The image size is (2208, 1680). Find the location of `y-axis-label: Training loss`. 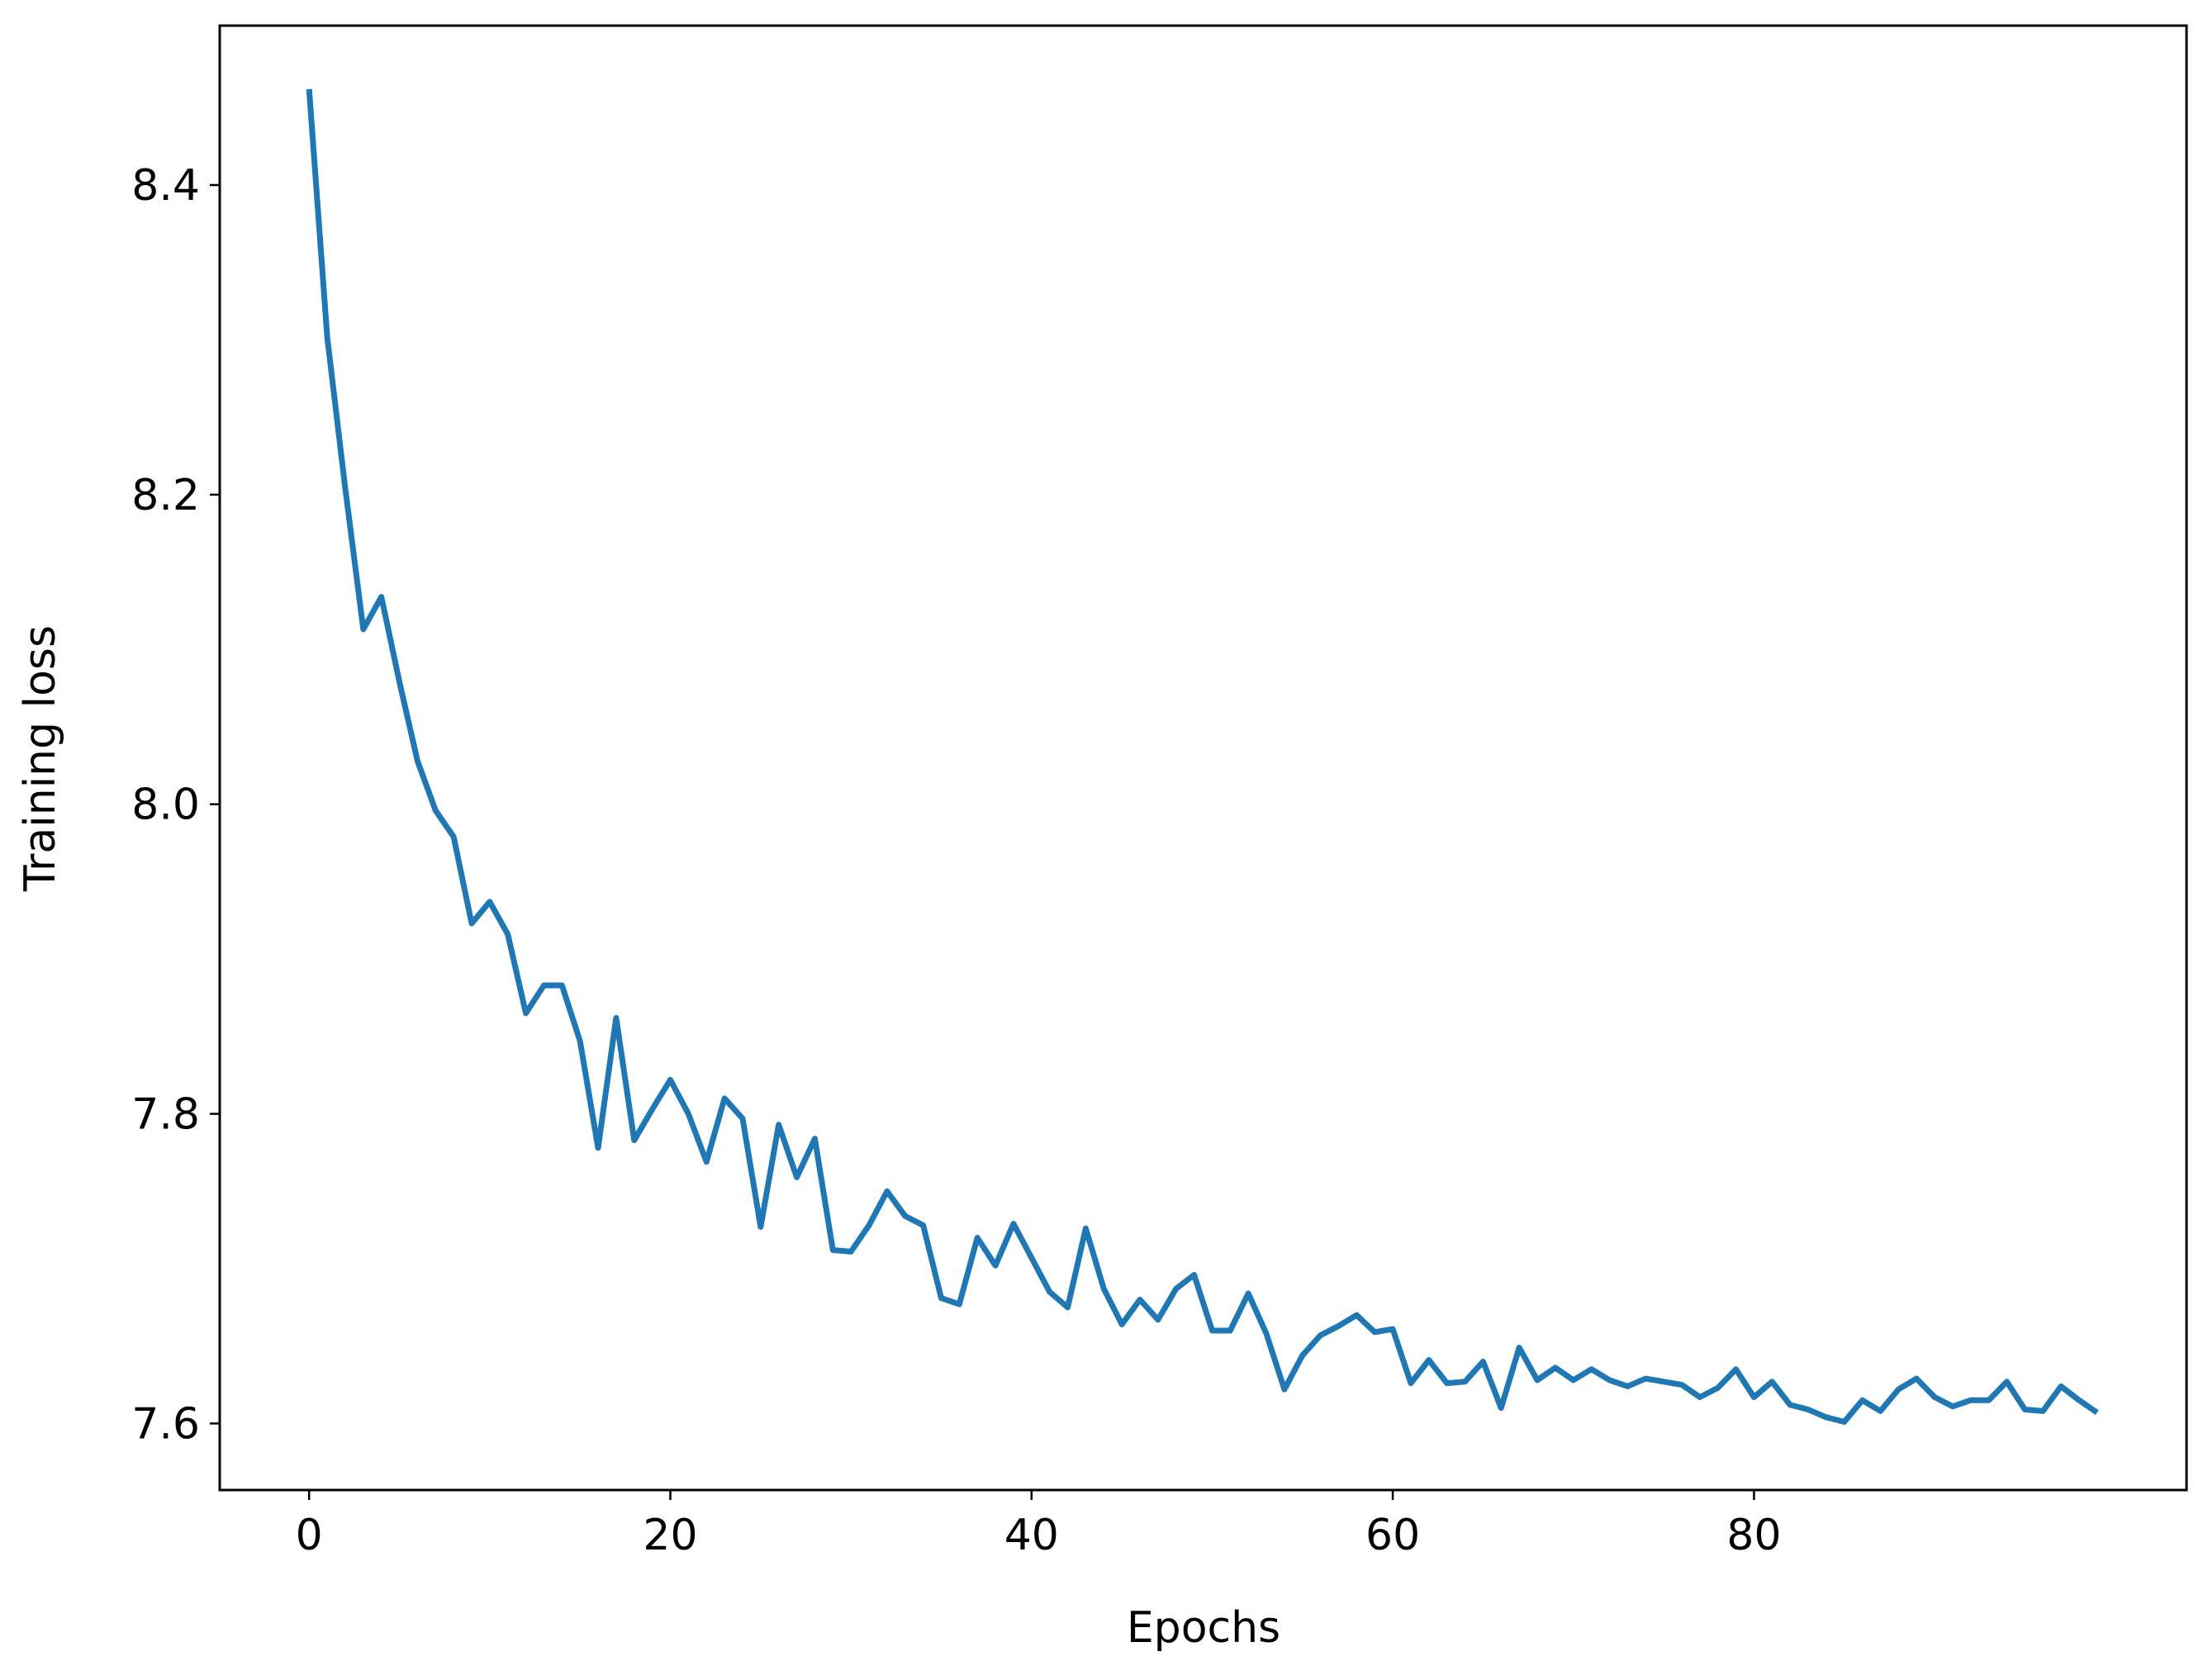

y-axis-label: Training loss is located at coordinates (40, 758).